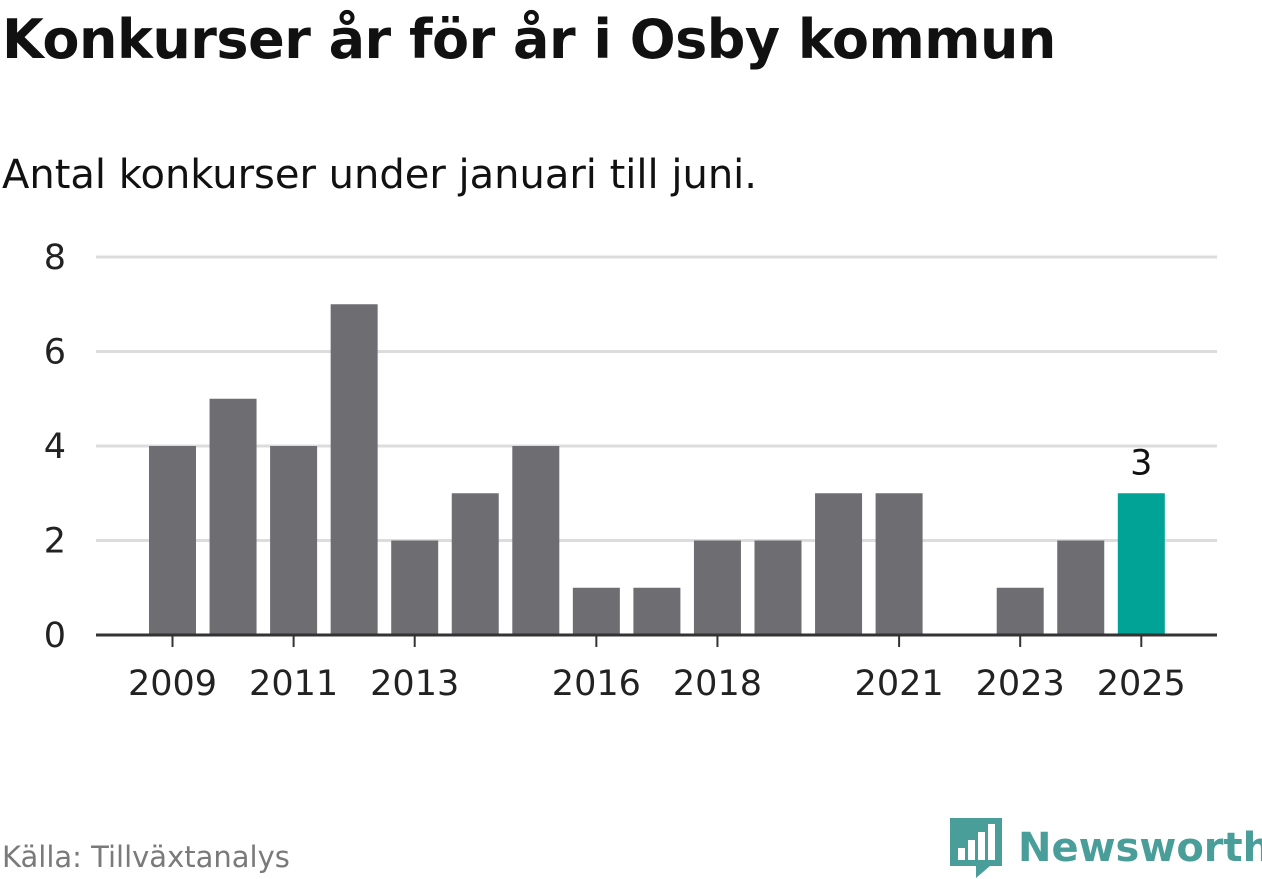 This screenshot has width=1262, height=879. Describe the element at coordinates (536, 540) in the screenshot. I see `bar-2015` at that location.